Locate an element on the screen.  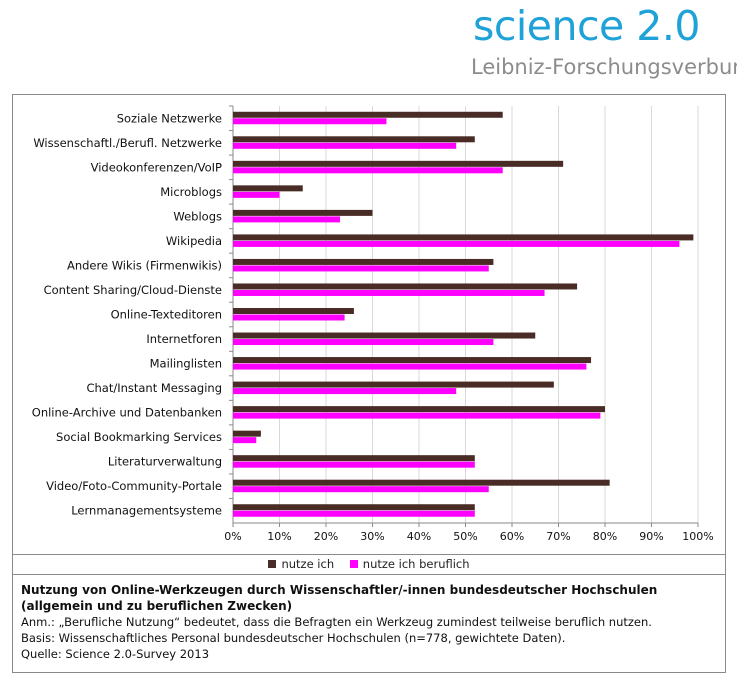
x-tick-label: 60% is located at coordinates (512, 536).